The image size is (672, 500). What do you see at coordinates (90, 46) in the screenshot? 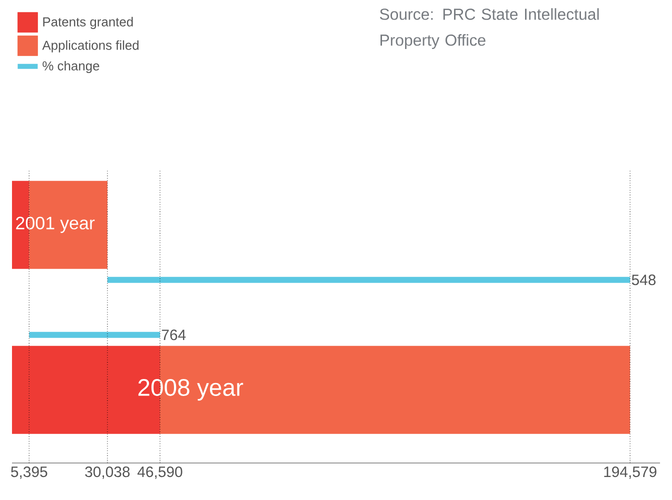
I see `legend-label: Applications filed` at bounding box center [90, 46].